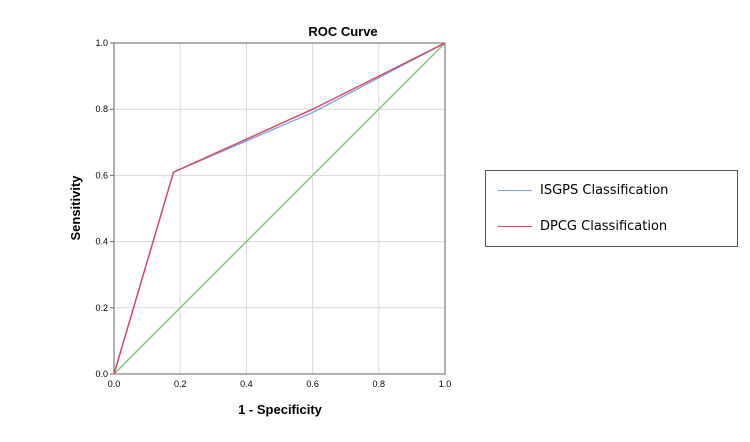 Image resolution: width=750 pixels, height=442 pixels. I want to click on legend-label-dpcg: DPCG Classification, so click(604, 226).